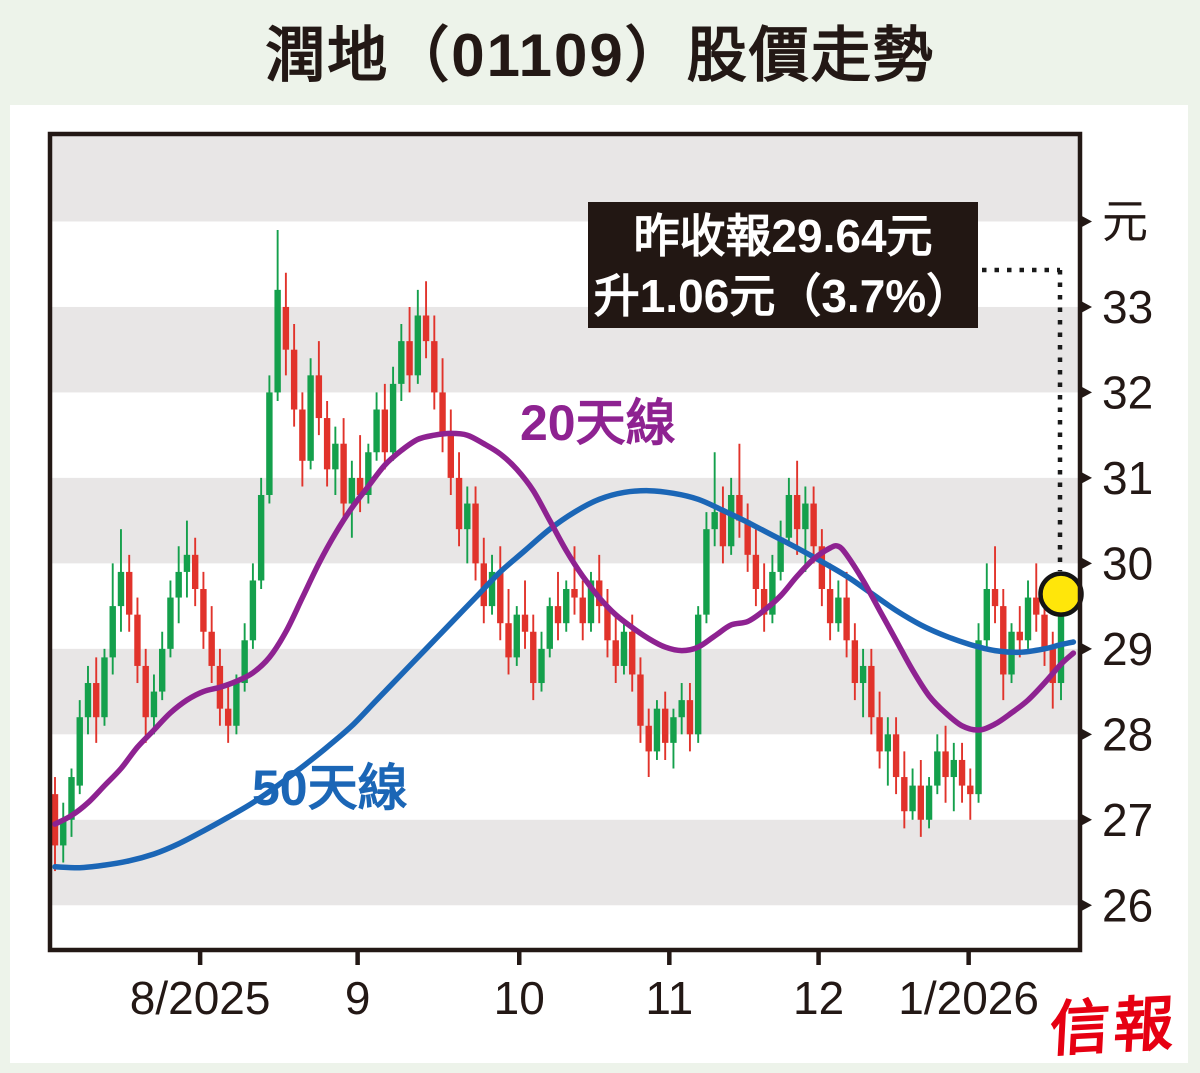 Image resolution: width=1200 pixels, height=1073 pixels. Describe the element at coordinates (1127, 820) in the screenshot. I see `y-axis-tick-label: 27` at that location.